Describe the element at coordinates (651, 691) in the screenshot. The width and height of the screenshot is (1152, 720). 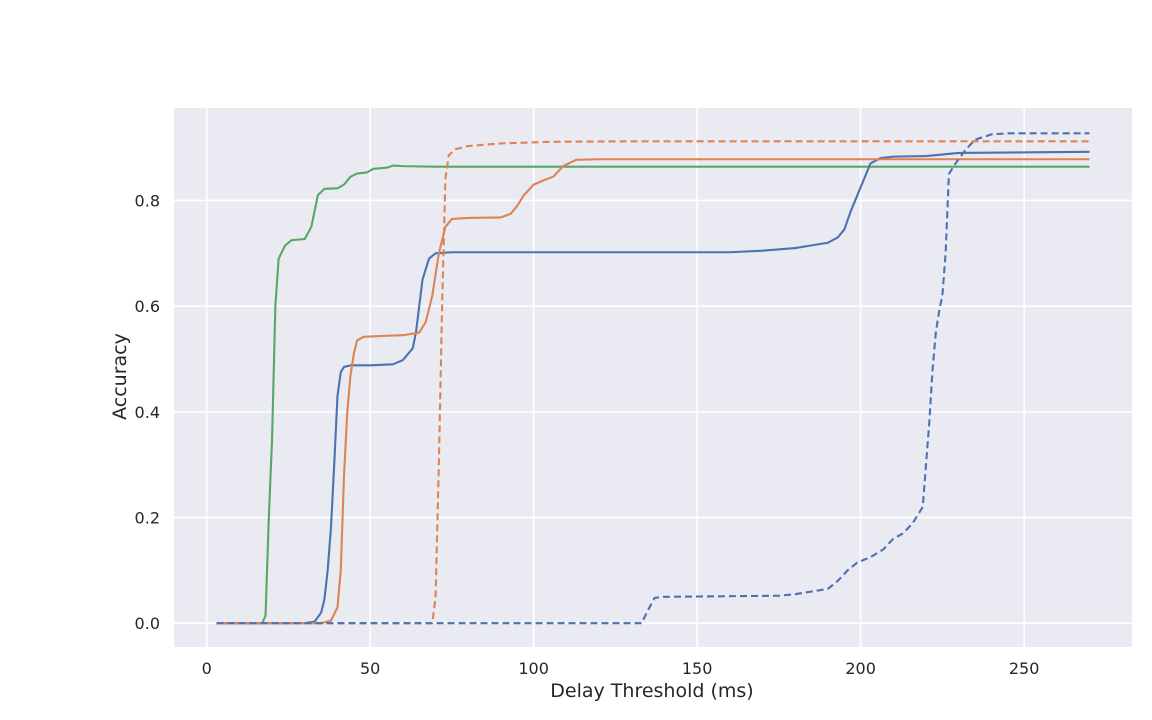
I see `x-axis-label: Delay Threshold (ms)` at that location.